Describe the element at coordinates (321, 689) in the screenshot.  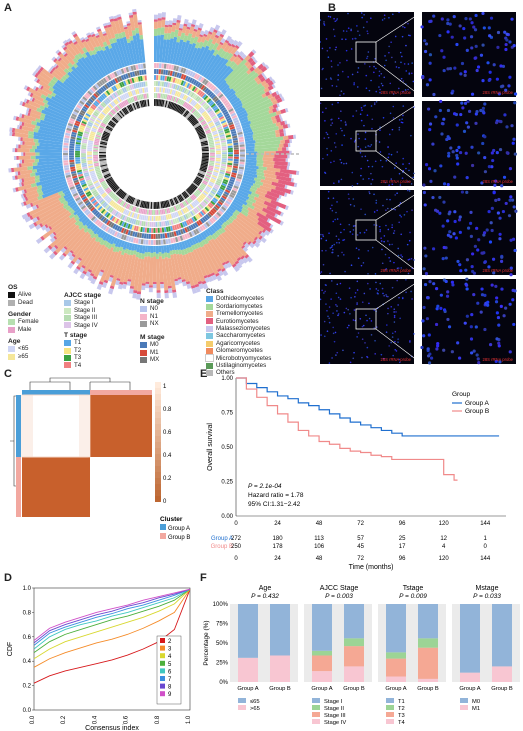
I see `bar-category-label: Group A` at that location.